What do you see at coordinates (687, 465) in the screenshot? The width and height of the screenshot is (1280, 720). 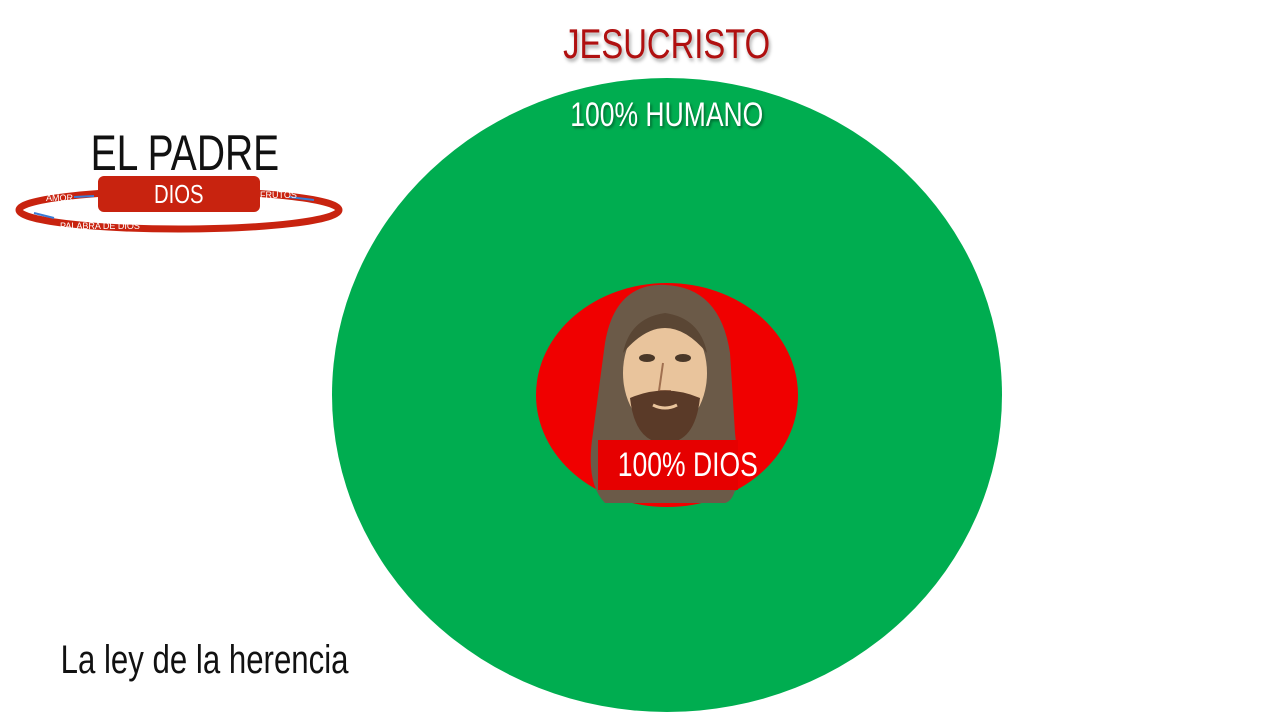 I see `divinity-label-text: 100% DIOS` at bounding box center [687, 465].